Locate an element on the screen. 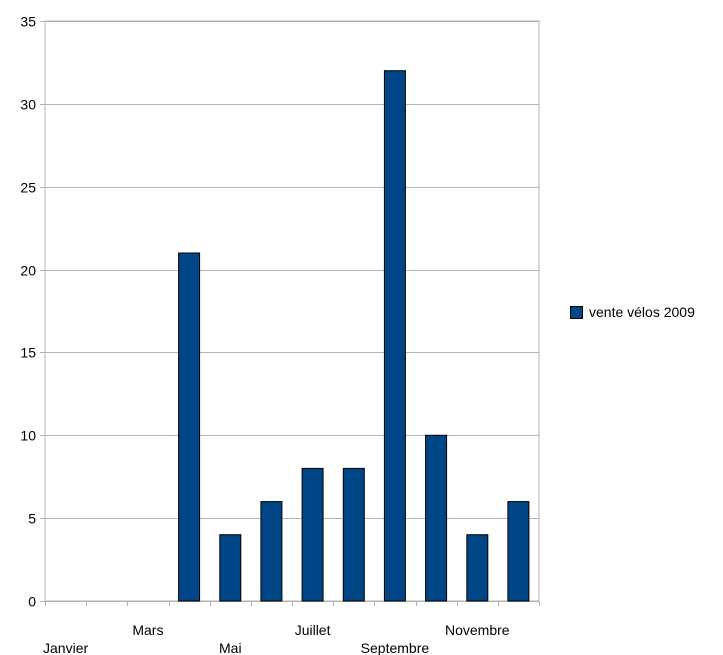 The height and width of the screenshot is (655, 723). y-tick-label: 20 is located at coordinates (28, 271).